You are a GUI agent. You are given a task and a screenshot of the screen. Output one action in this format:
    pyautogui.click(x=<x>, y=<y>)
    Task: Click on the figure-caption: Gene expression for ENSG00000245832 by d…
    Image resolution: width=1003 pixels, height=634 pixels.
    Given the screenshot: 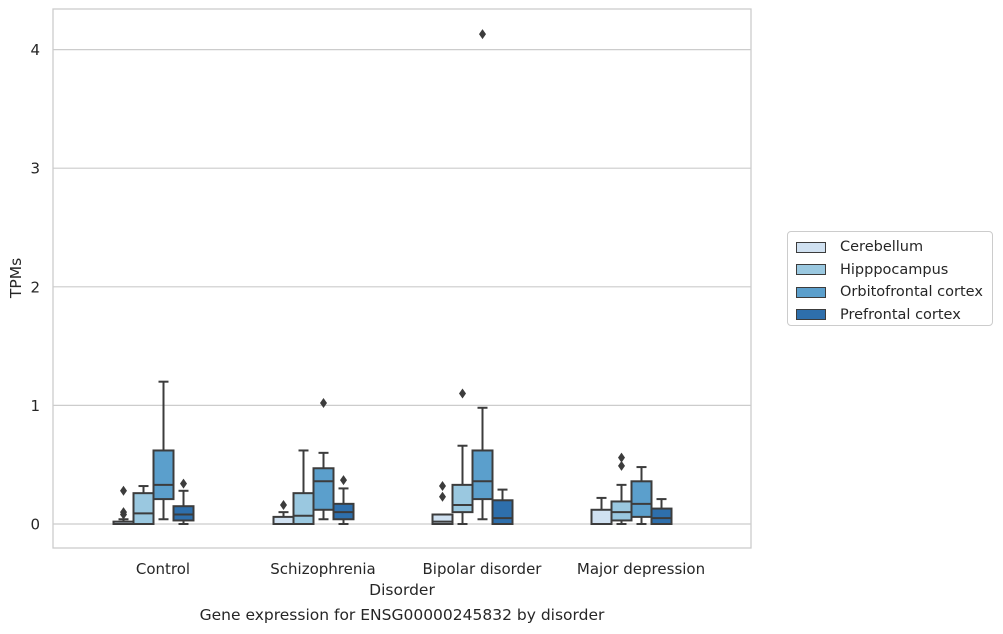 What is the action you would take?
    pyautogui.click(x=402, y=615)
    